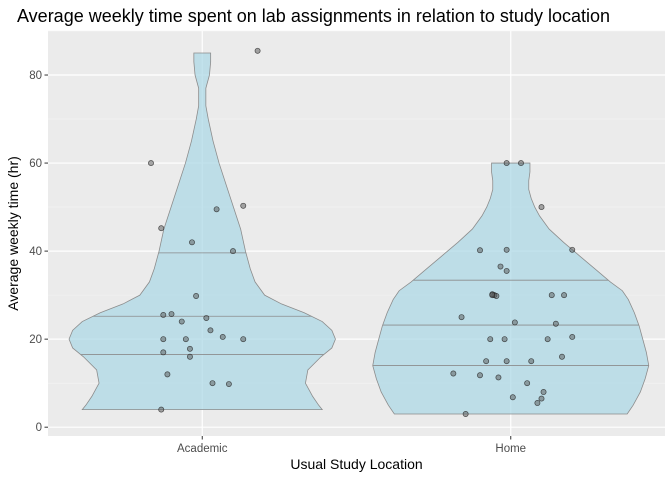  Describe the element at coordinates (13, 233) in the screenshot. I see `y-axis-title: Average weekly time (hr)` at that location.